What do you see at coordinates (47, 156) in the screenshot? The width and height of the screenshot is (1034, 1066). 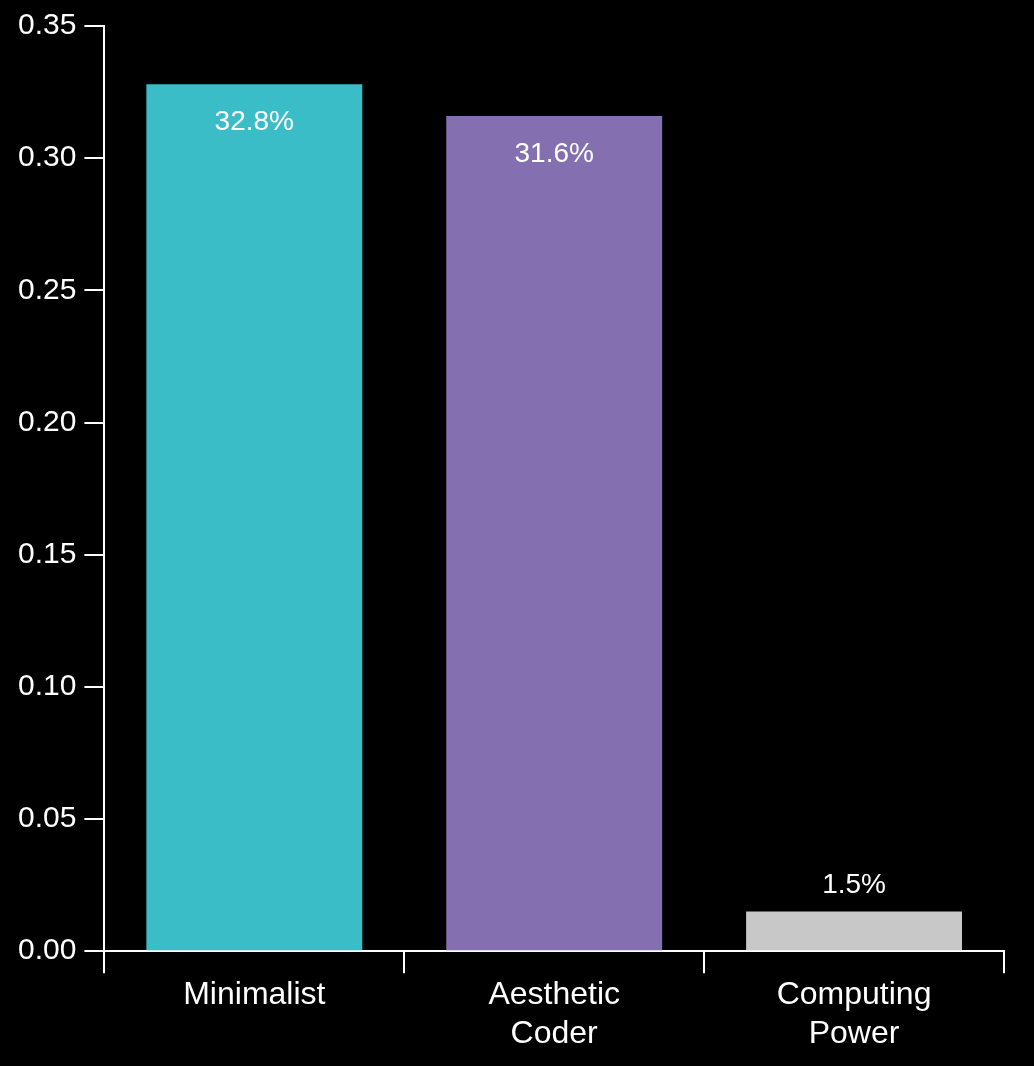 I see `y-tick-label: 0.30` at bounding box center [47, 156].